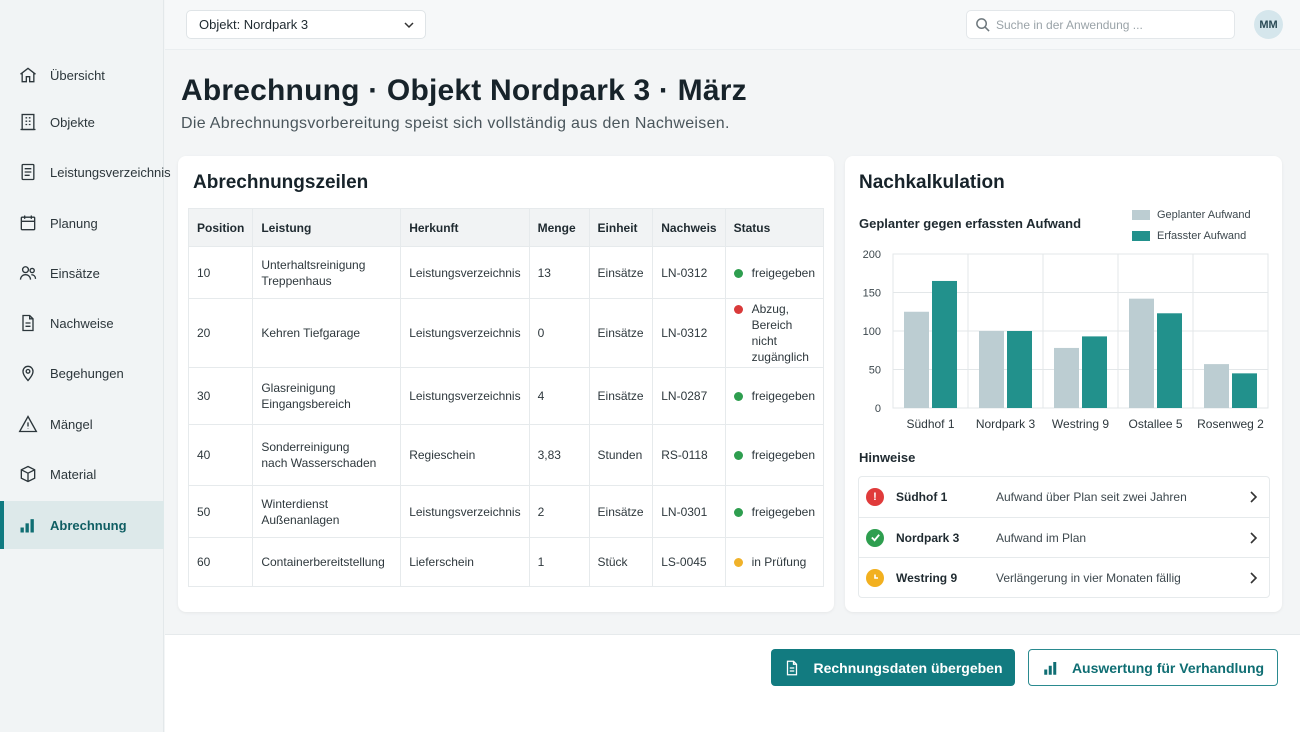  What do you see at coordinates (326, 512) in the screenshot?
I see `leistung-line: Winterdienst Außenanlagen` at bounding box center [326, 512].